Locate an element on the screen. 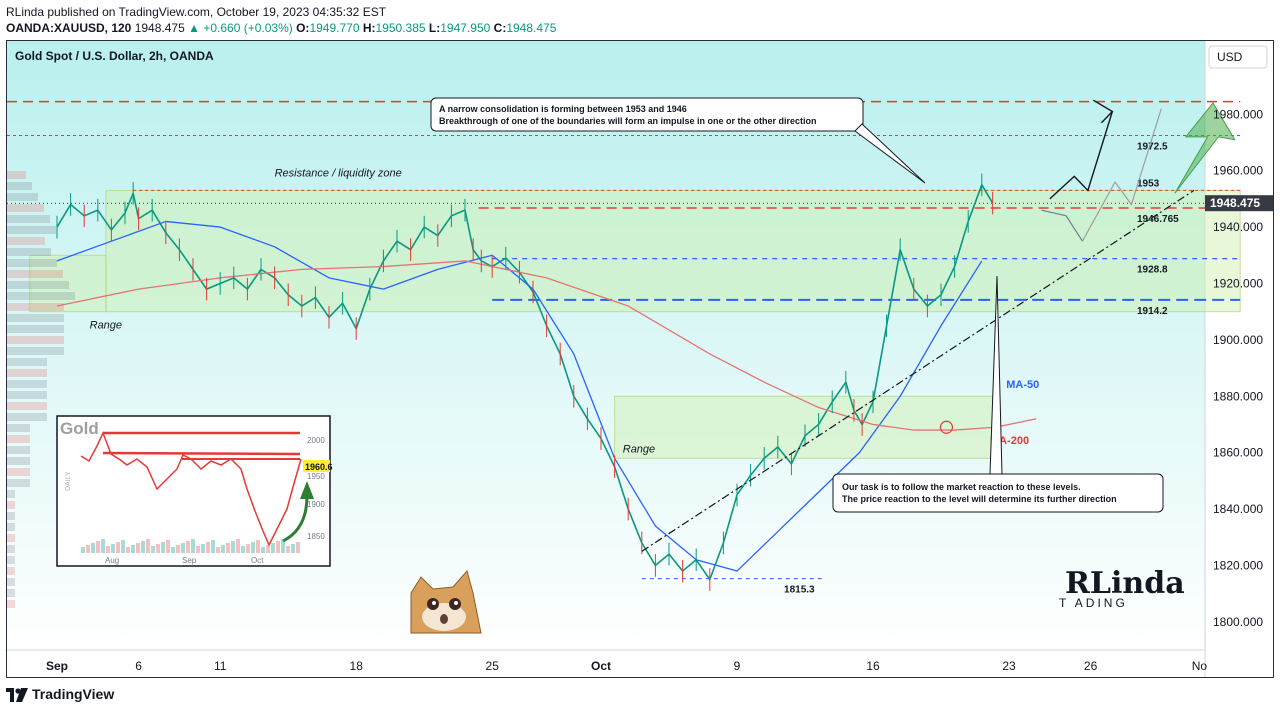  inset-x-tick-oct: Oct is located at coordinates (257, 560).